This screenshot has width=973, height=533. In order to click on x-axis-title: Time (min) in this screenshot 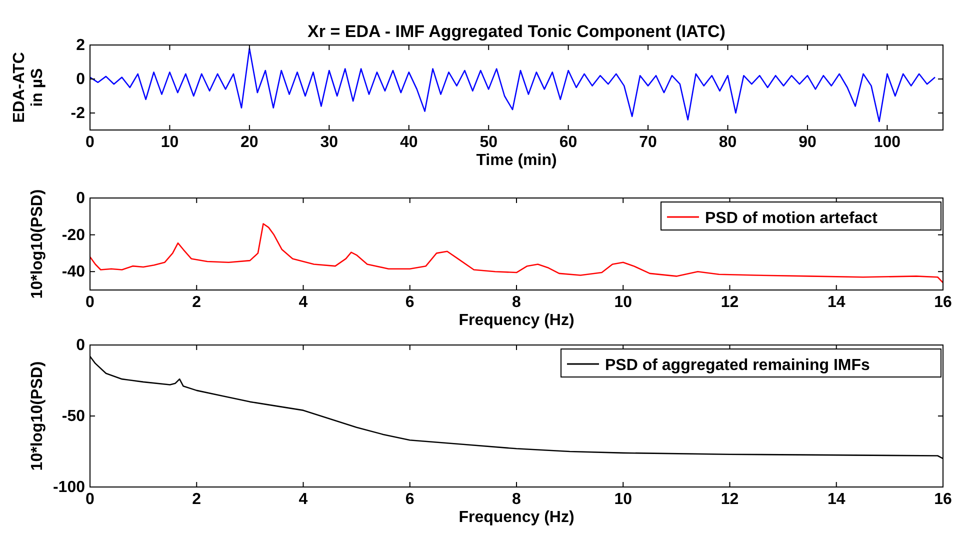, I will do `click(516, 160)`.